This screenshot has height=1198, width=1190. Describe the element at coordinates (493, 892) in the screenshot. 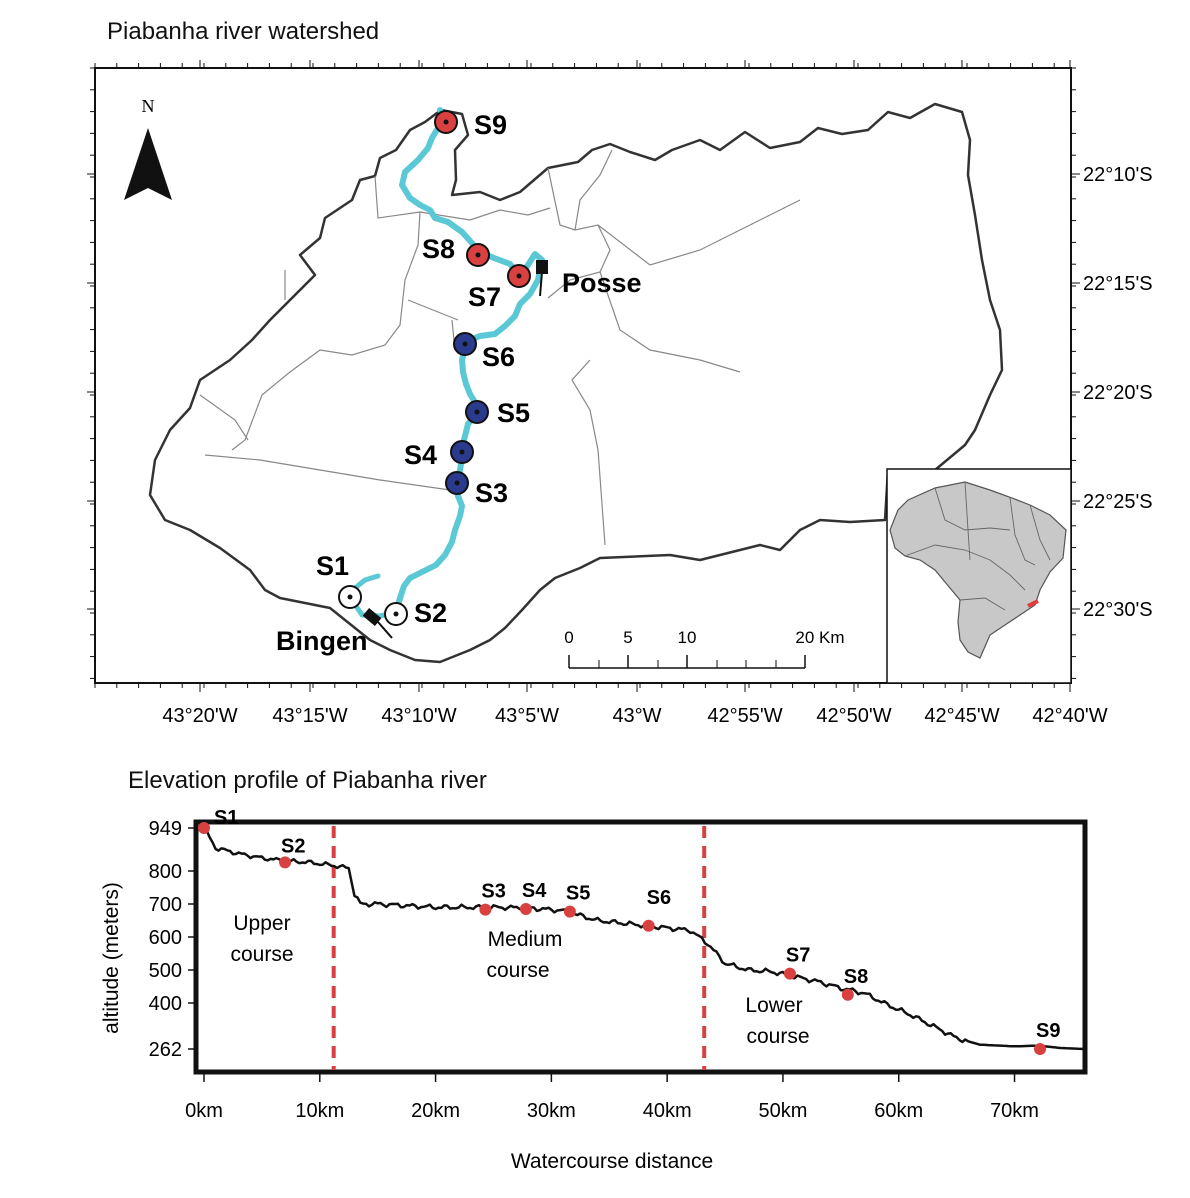

I see `profile-station-label: S3` at that location.